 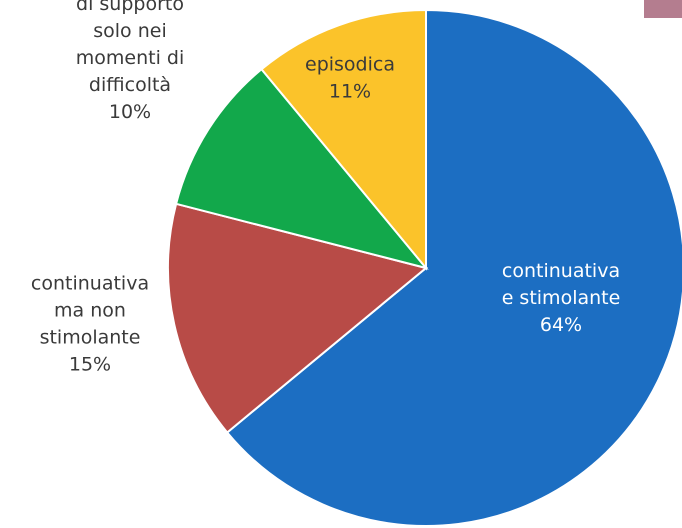 I want to click on slice-value-label: 10%, so click(x=130, y=112).